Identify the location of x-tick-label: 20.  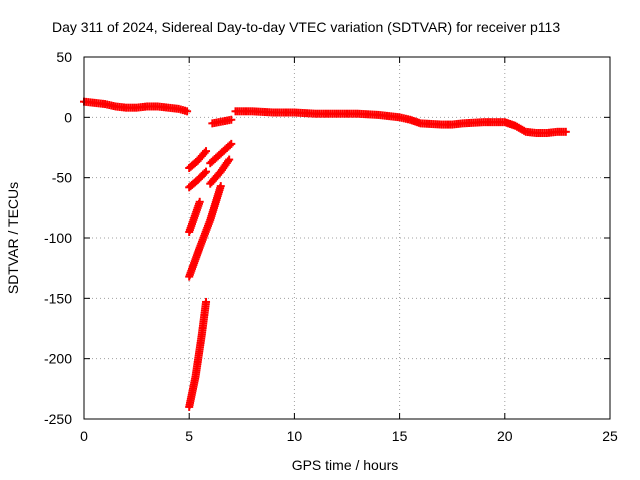
(505, 436).